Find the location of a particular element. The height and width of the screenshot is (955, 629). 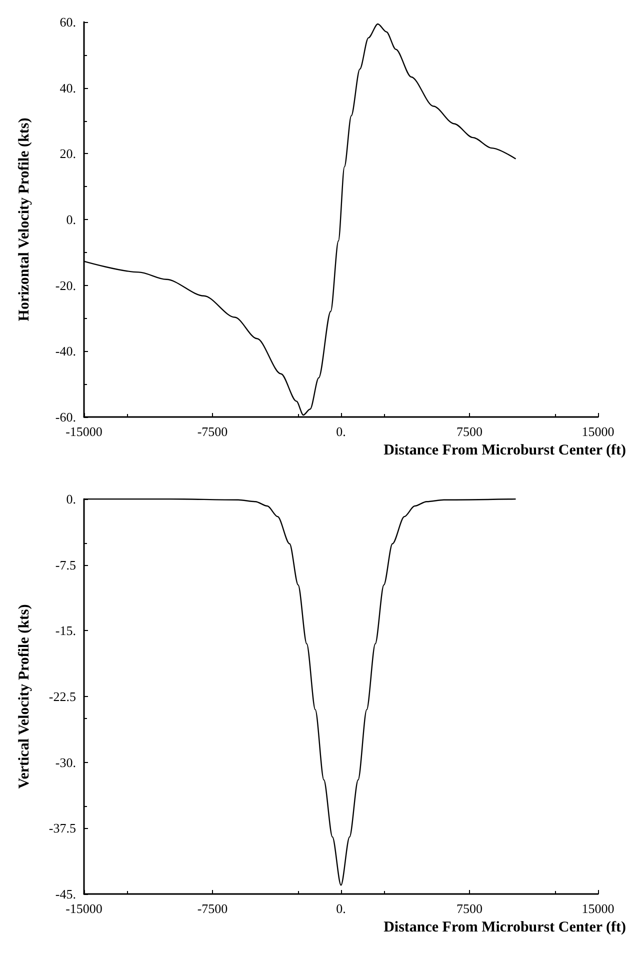

y-tick-label: 40. is located at coordinates (68, 88).